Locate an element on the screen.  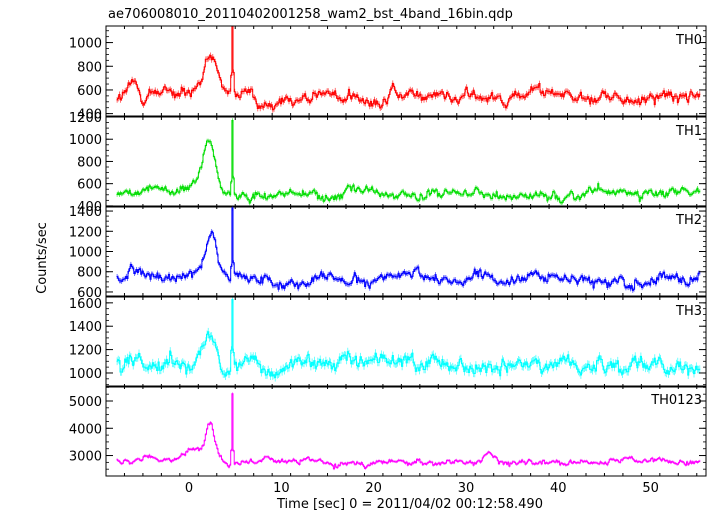
x-tick-label: 40 is located at coordinates (558, 488).